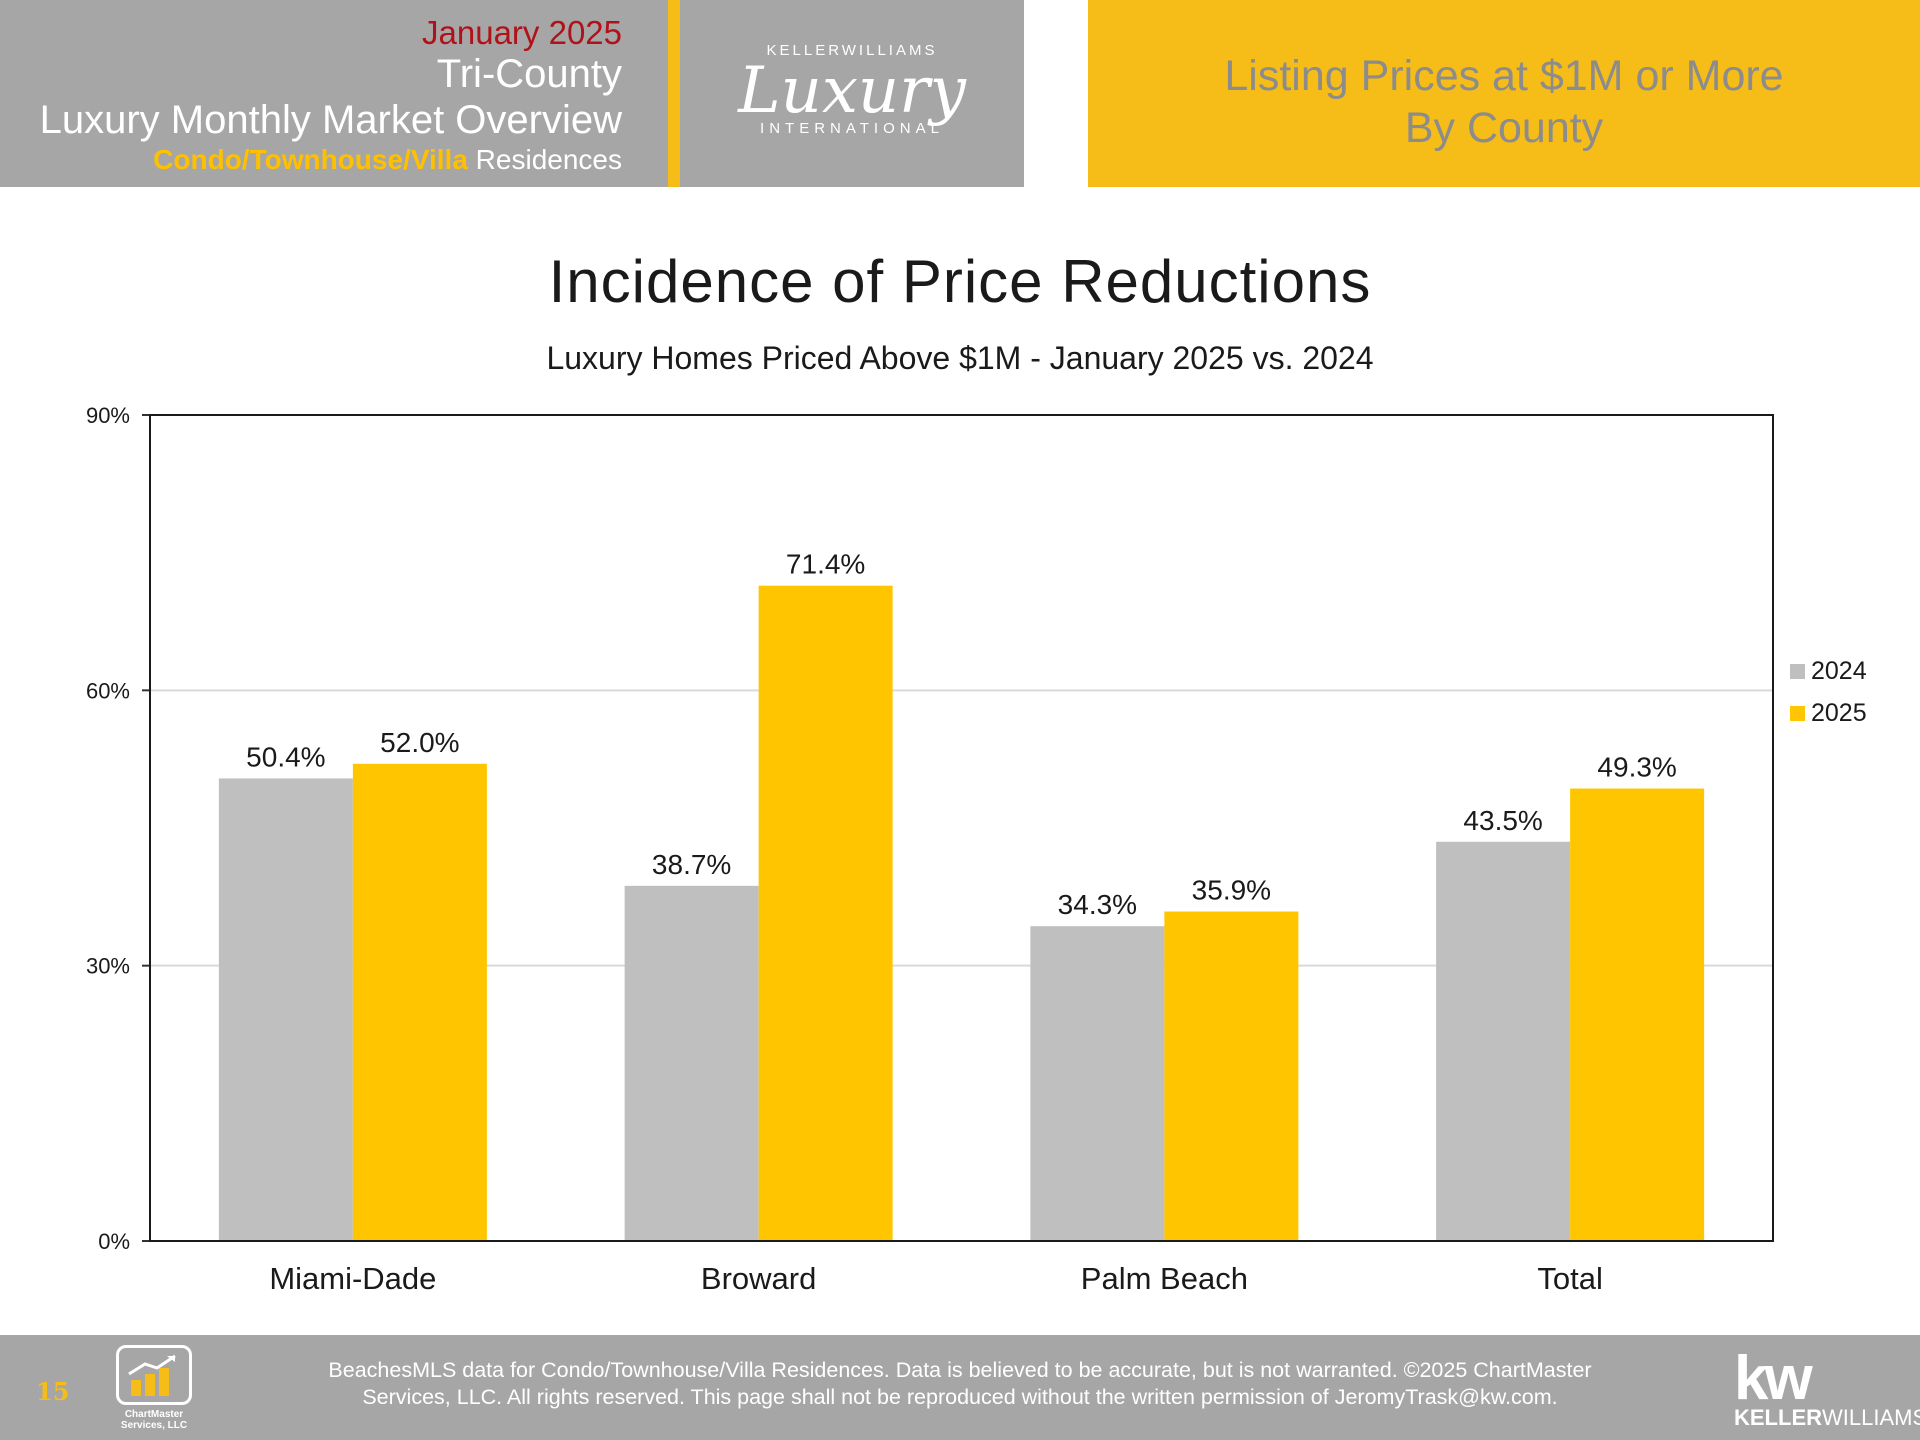 Image resolution: width=1920 pixels, height=1440 pixels. Describe the element at coordinates (1569, 1278) in the screenshot. I see `x-tick-label: Total` at that location.